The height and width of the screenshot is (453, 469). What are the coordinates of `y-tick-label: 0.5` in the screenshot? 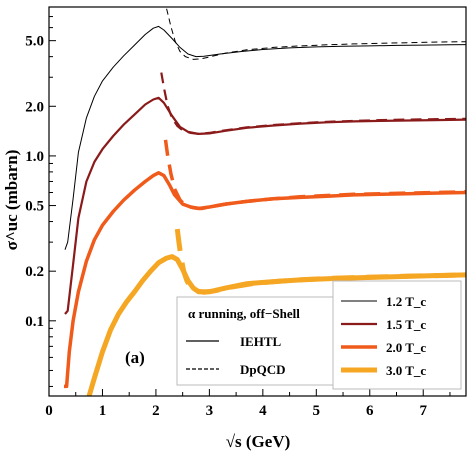 It's located at (34, 207).